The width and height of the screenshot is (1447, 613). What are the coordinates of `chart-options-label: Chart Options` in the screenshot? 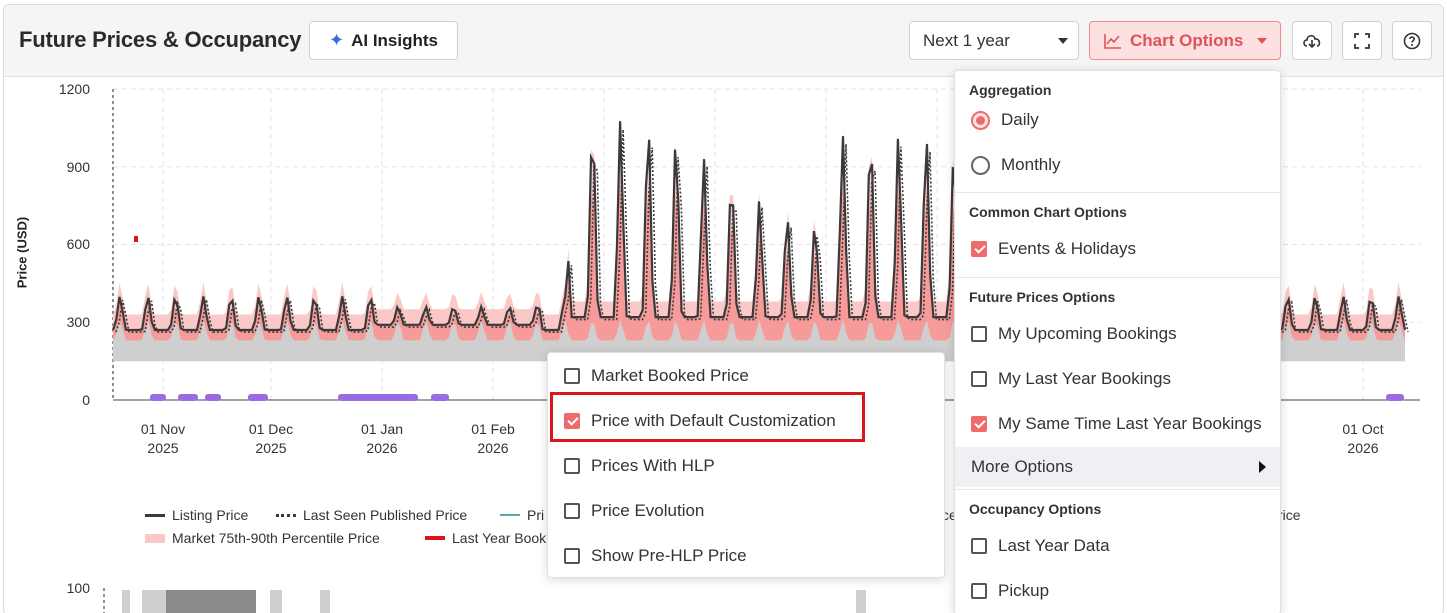 It's located at (1187, 40).